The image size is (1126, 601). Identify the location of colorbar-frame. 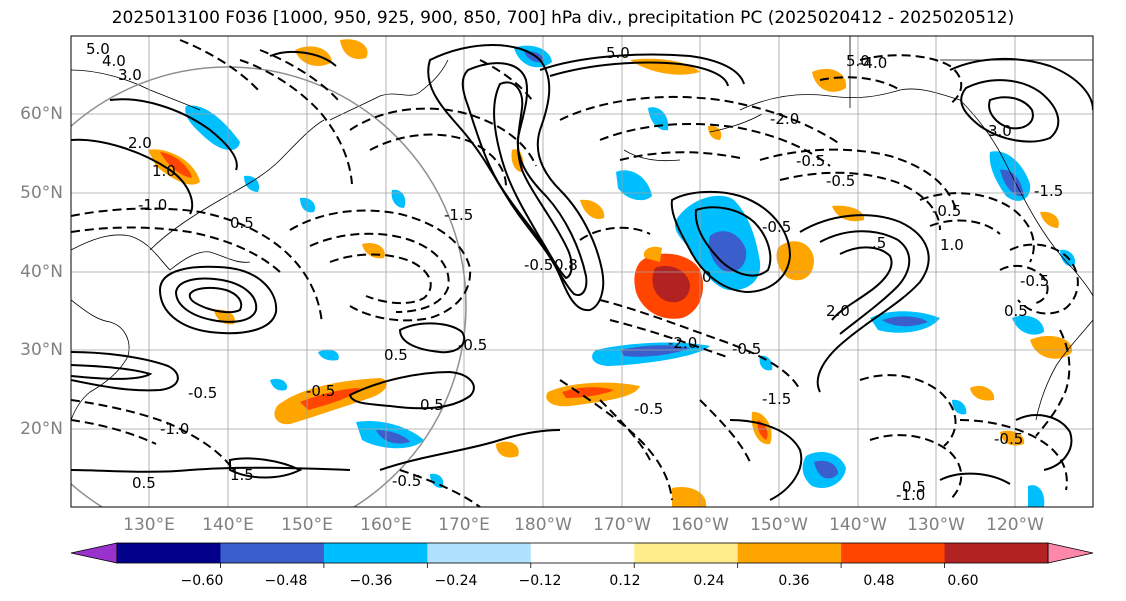
(582, 553).